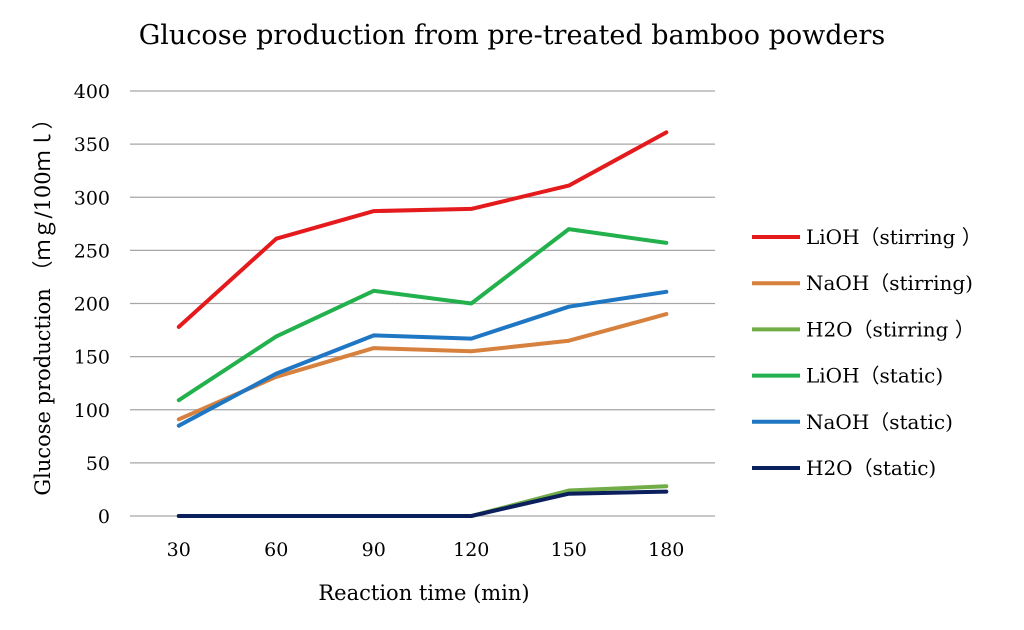 The width and height of the screenshot is (1024, 630). I want to click on legend-label: NaOH（static), so click(879, 422).